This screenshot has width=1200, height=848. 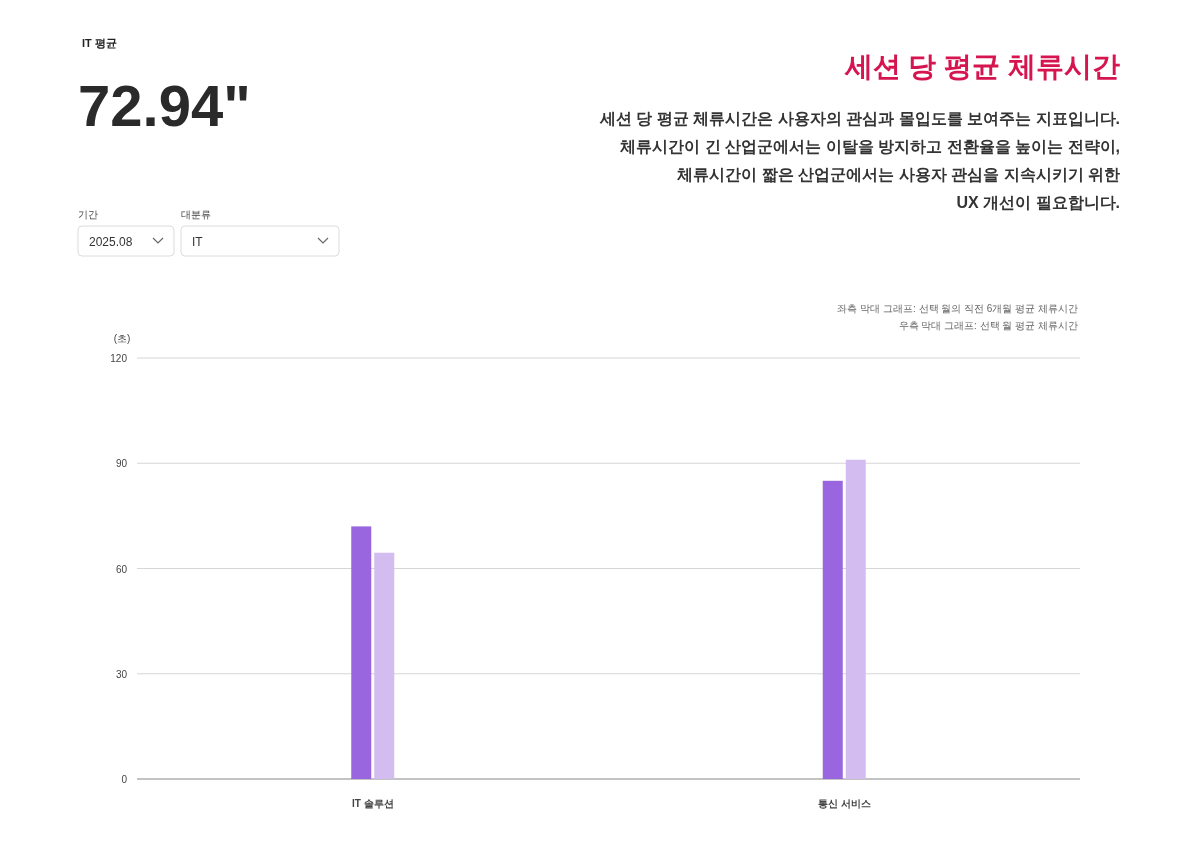 What do you see at coordinates (121, 464) in the screenshot?
I see `y-tick-label: 90` at bounding box center [121, 464].